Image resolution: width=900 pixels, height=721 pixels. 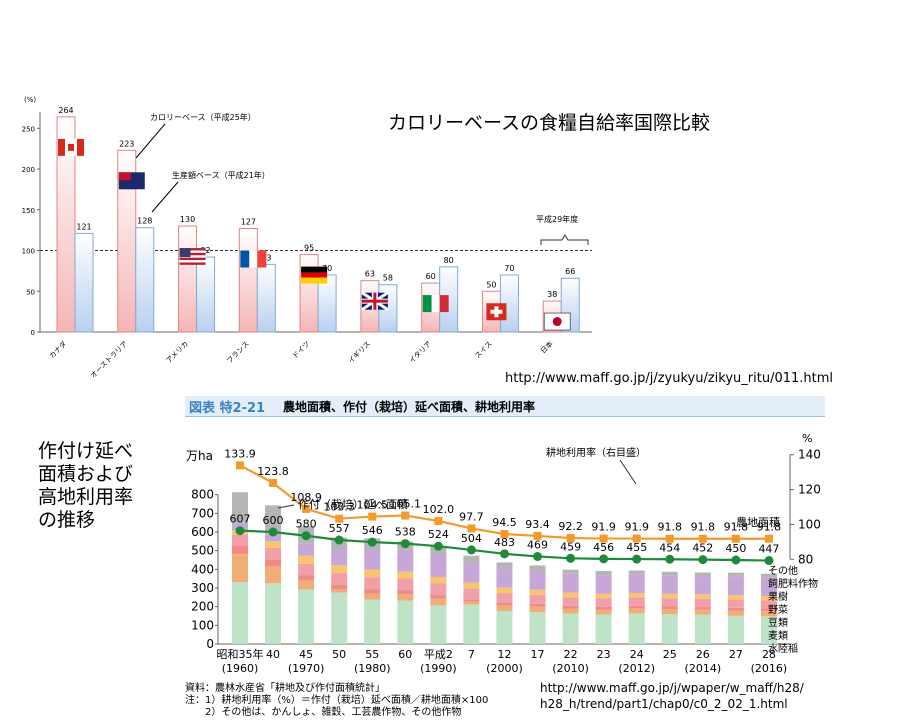 What do you see at coordinates (807, 438) in the screenshot?
I see `y2-axis-unit: %` at bounding box center [807, 438].